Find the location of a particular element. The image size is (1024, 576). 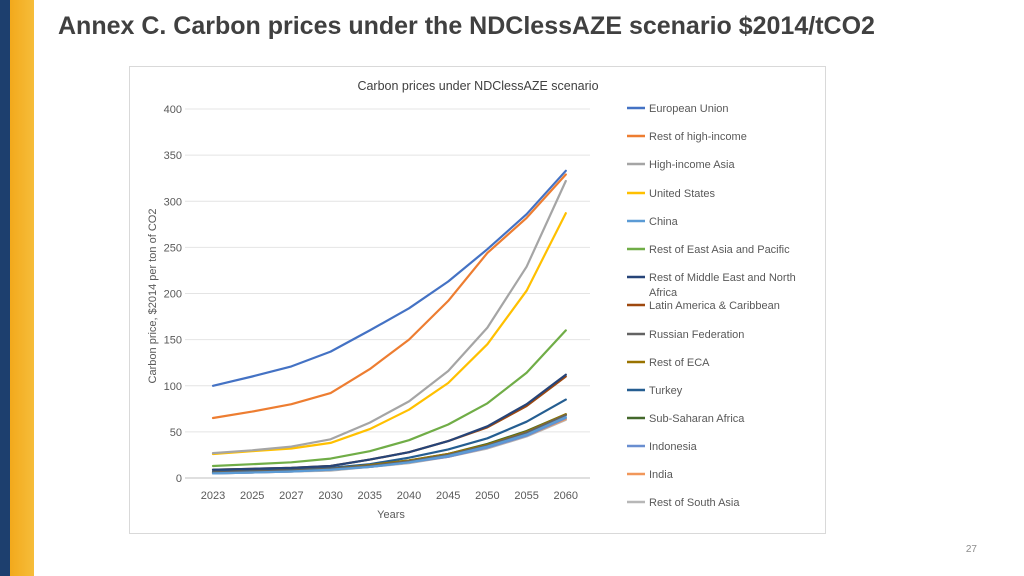

legend-label: Rest of Middle East and North Africa is located at coordinates (722, 285).